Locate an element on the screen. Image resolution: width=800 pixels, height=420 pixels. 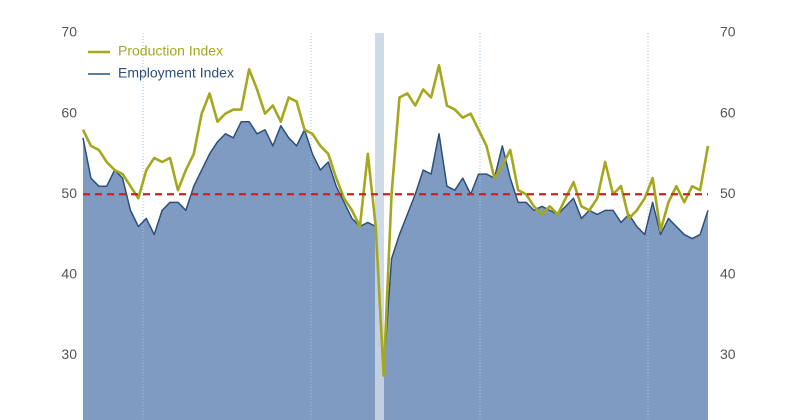
y2-tick-label: 70 is located at coordinates (728, 32).